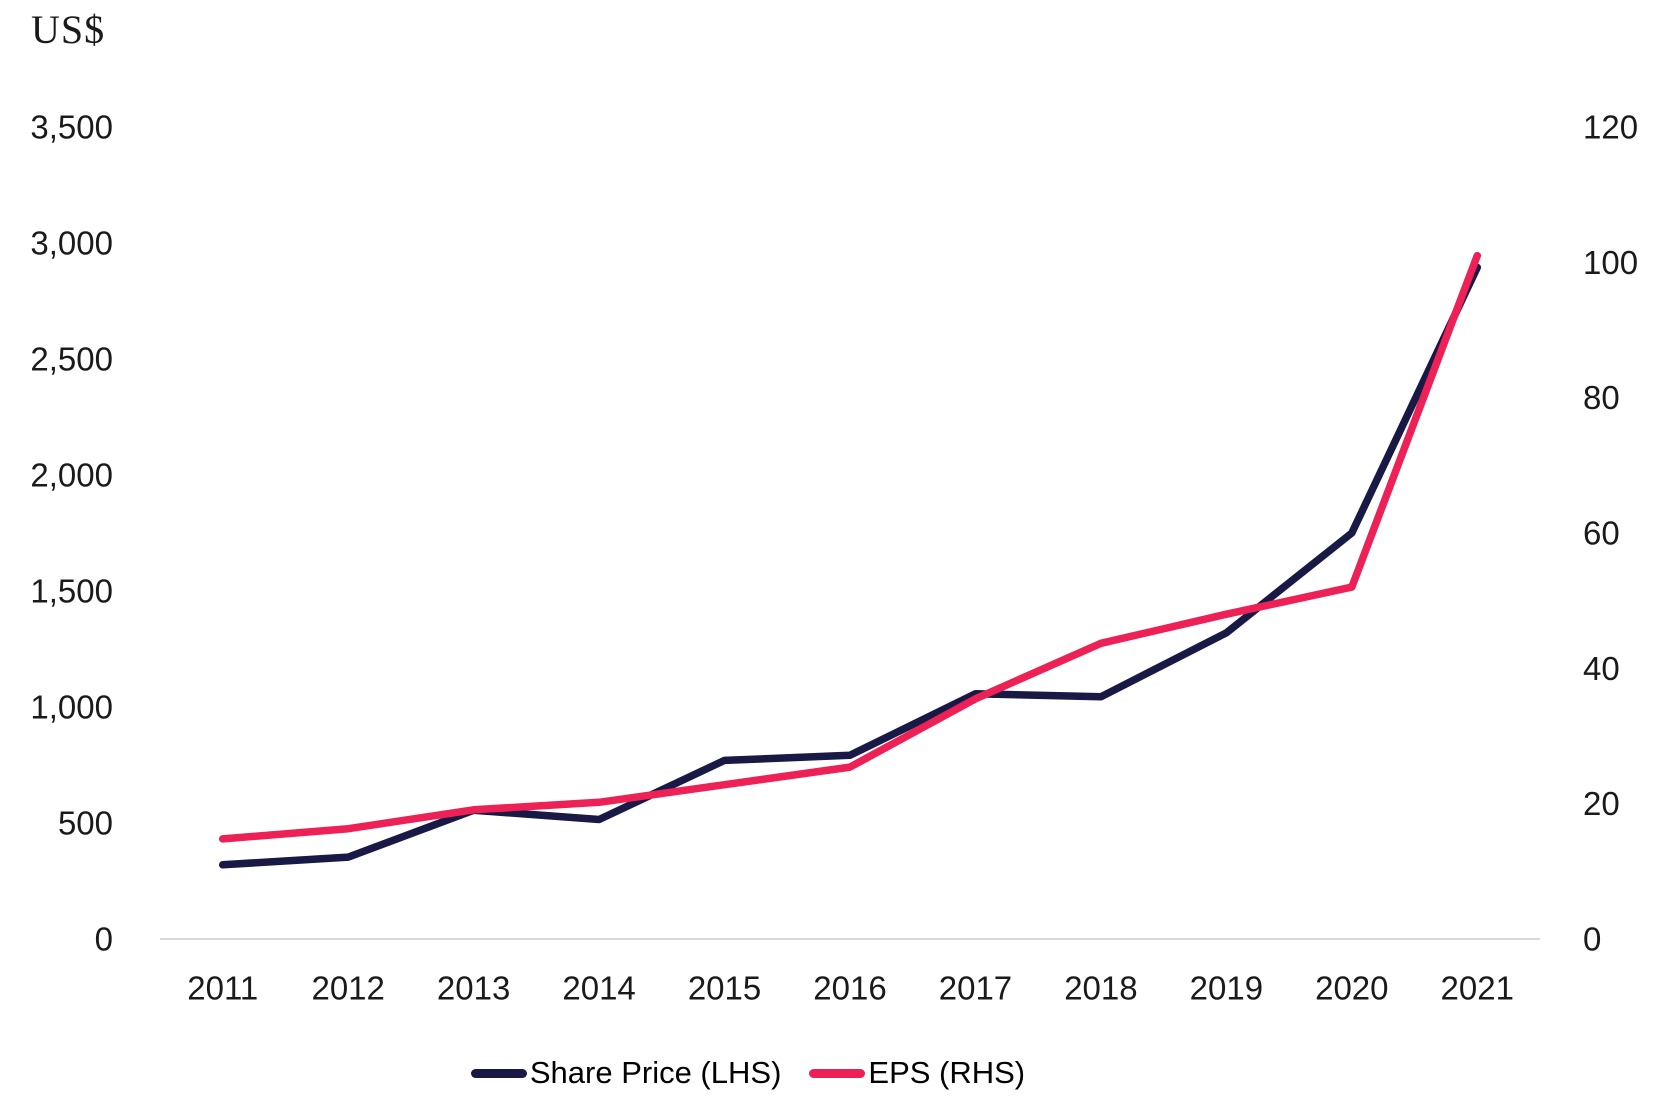 The image size is (1676, 1103). What do you see at coordinates (1601, 533) in the screenshot?
I see `right-axis-tick-label: 60` at bounding box center [1601, 533].